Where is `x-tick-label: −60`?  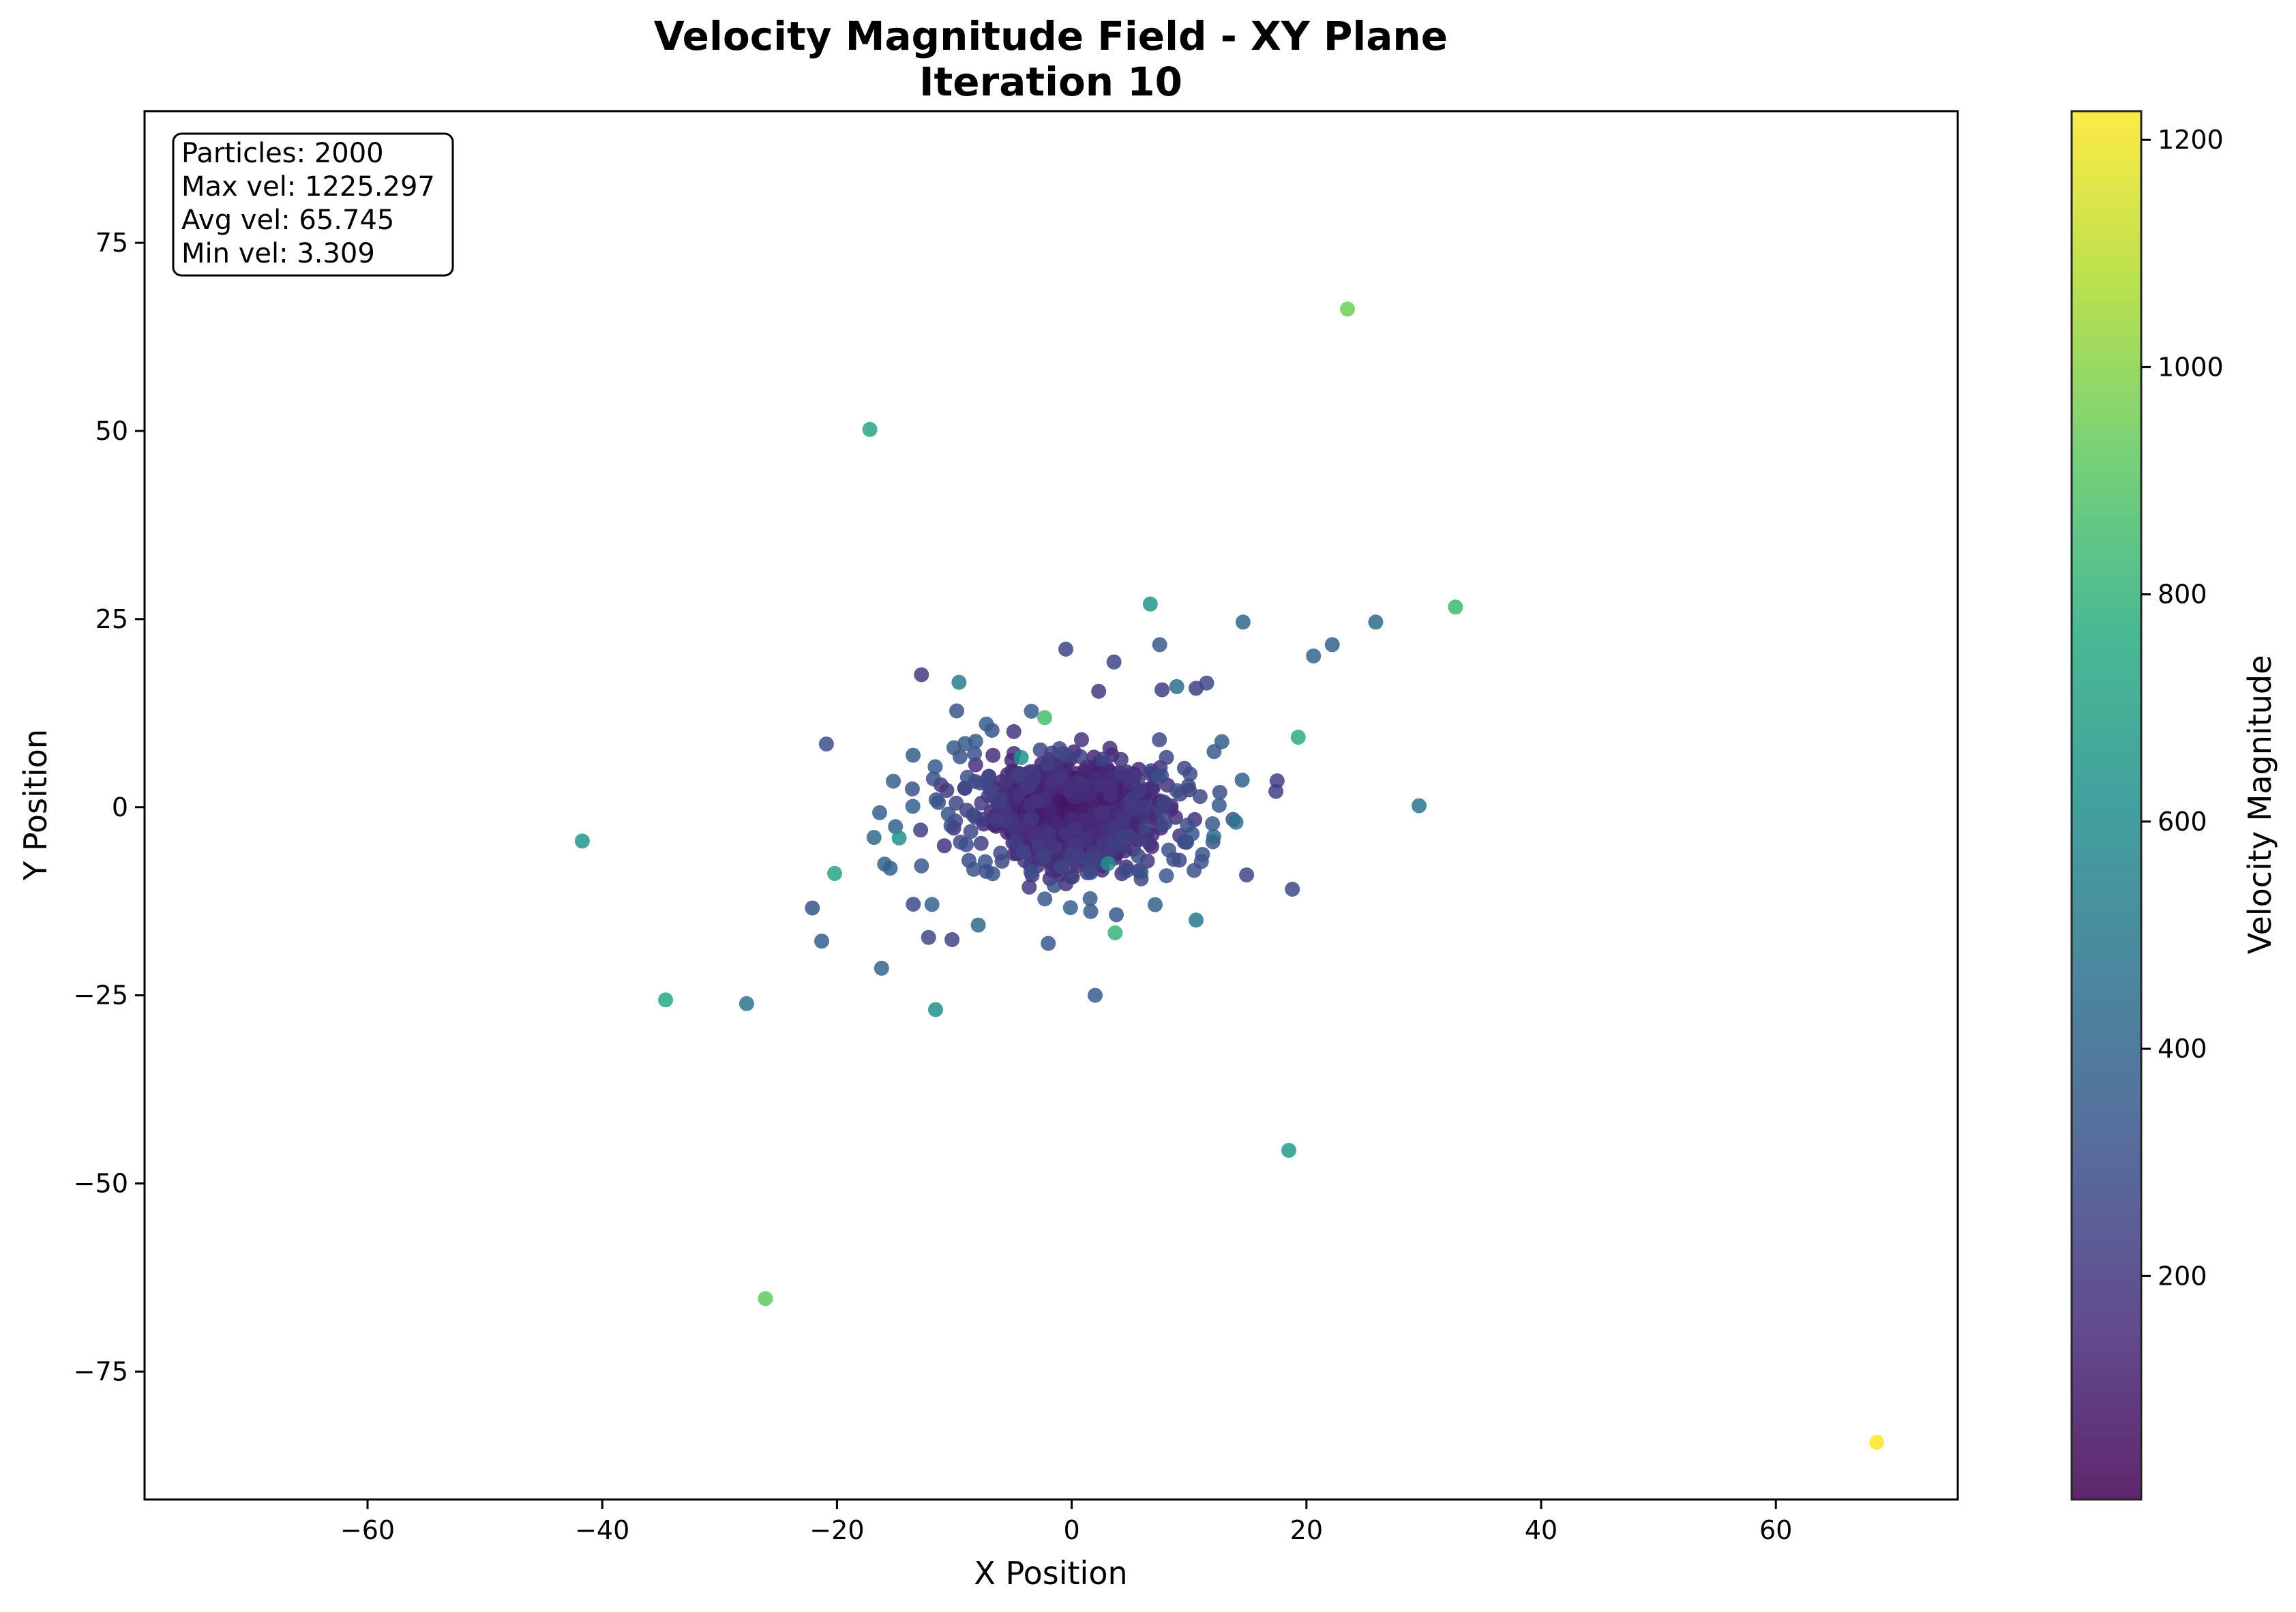 x-tick-label: −60 is located at coordinates (367, 1530).